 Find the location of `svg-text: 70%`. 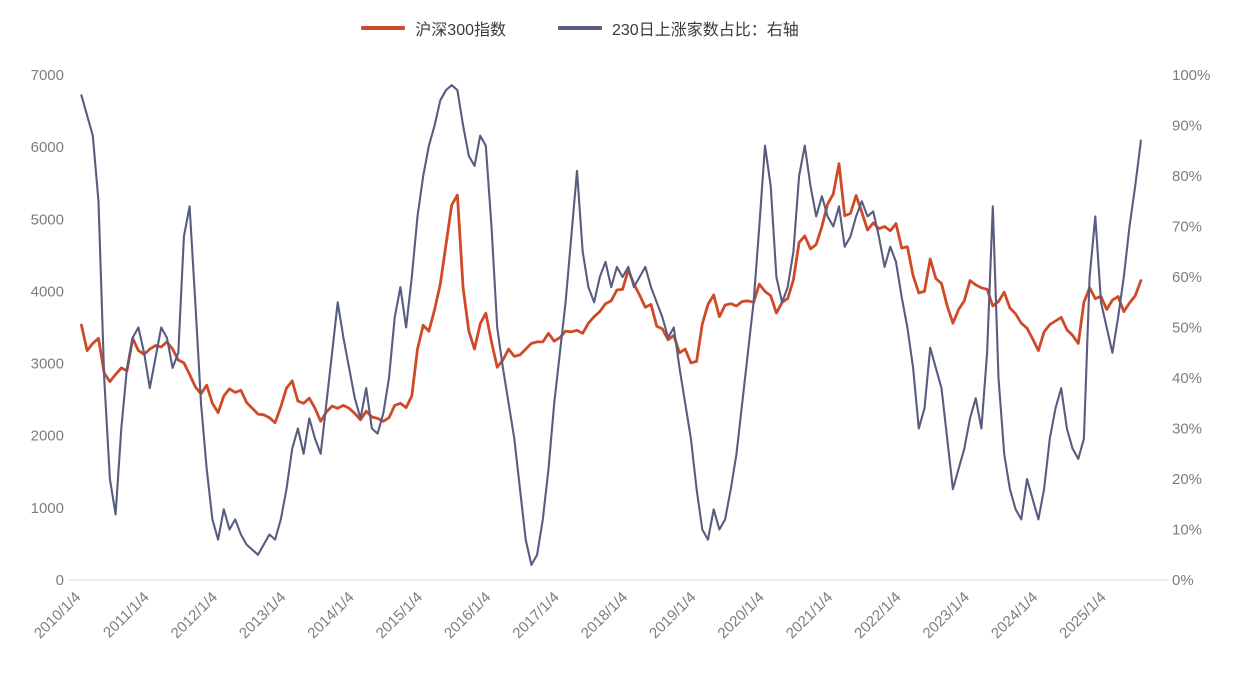

svg-text: 70% is located at coordinates (1187, 227).